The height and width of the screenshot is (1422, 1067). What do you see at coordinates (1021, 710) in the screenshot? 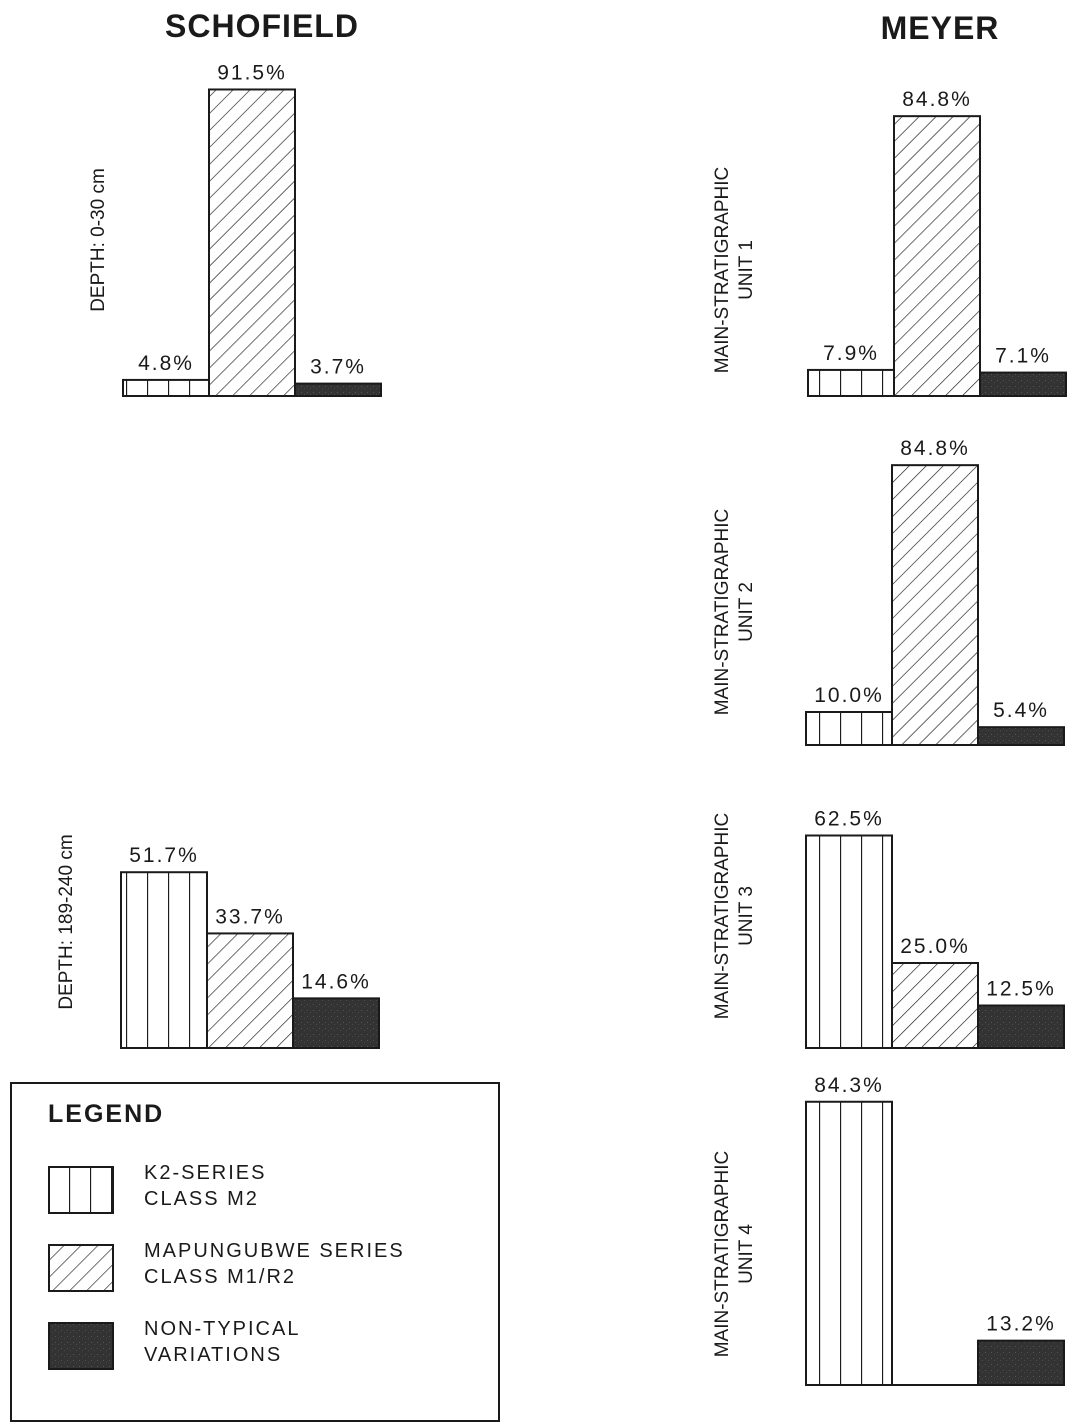
I see `data-label-3: 5.4%` at bounding box center [1021, 710].